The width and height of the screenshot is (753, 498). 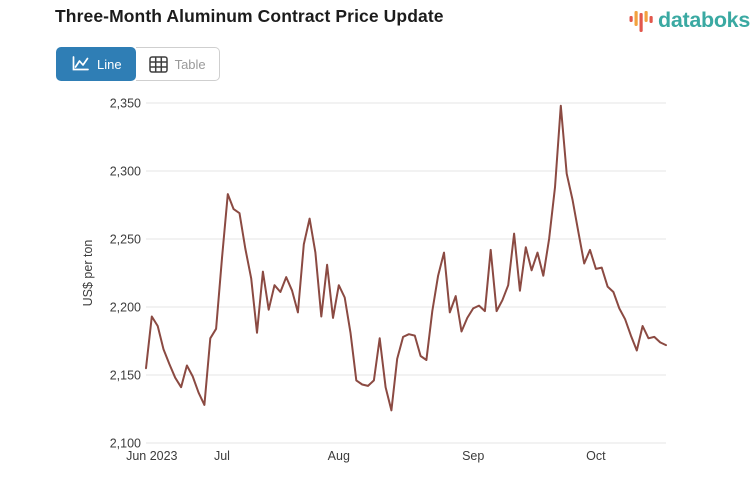 I want to click on y-tick-label: 2,150, so click(x=125, y=376).